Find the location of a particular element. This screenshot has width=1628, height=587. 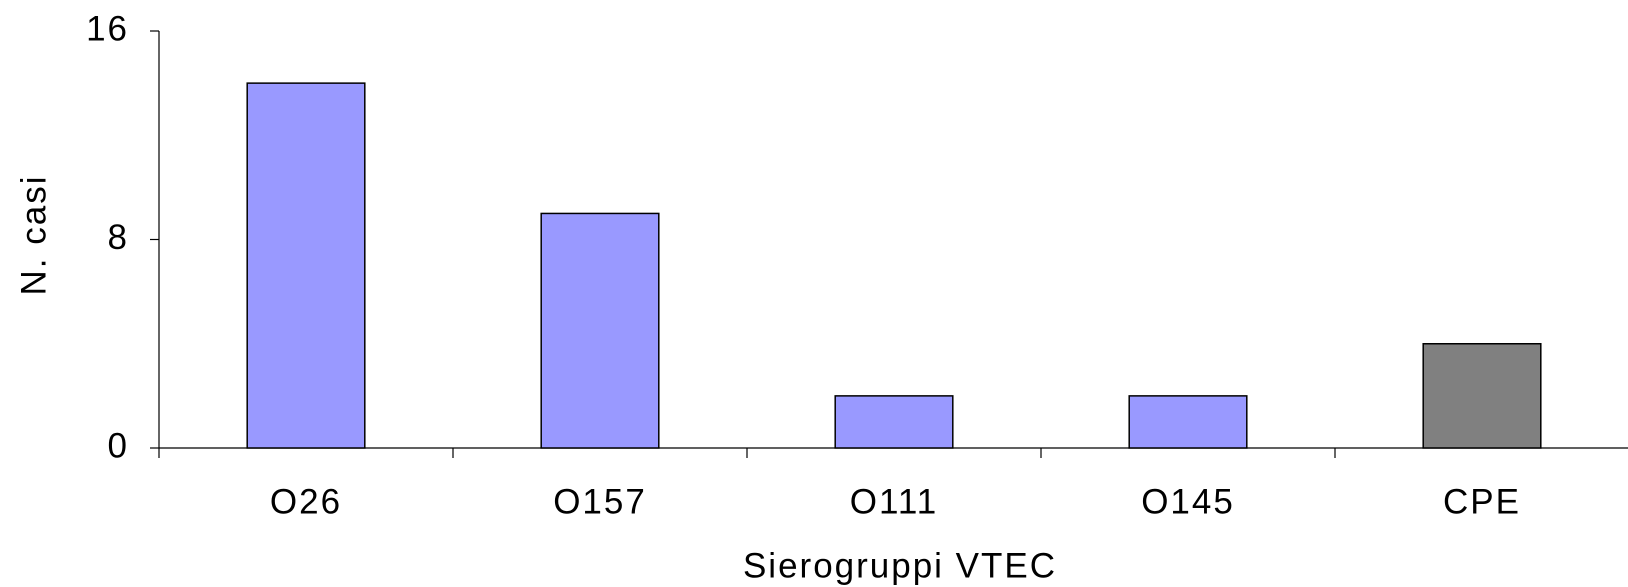

x-tick-label: O145 is located at coordinates (1188, 501).